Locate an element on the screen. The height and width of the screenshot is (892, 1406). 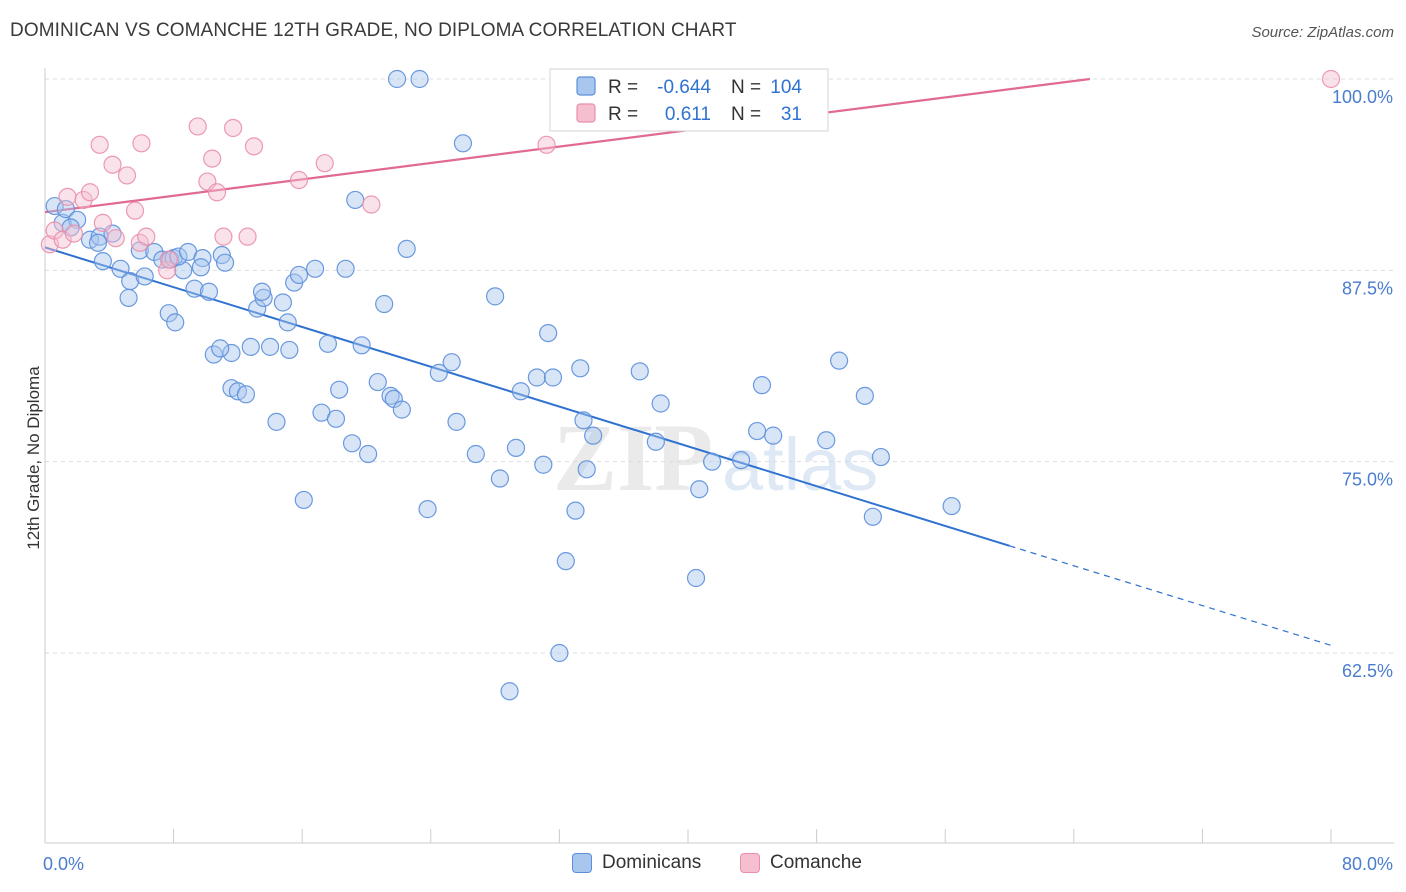
legend-swatch-comanche is located at coordinates (586, 113).